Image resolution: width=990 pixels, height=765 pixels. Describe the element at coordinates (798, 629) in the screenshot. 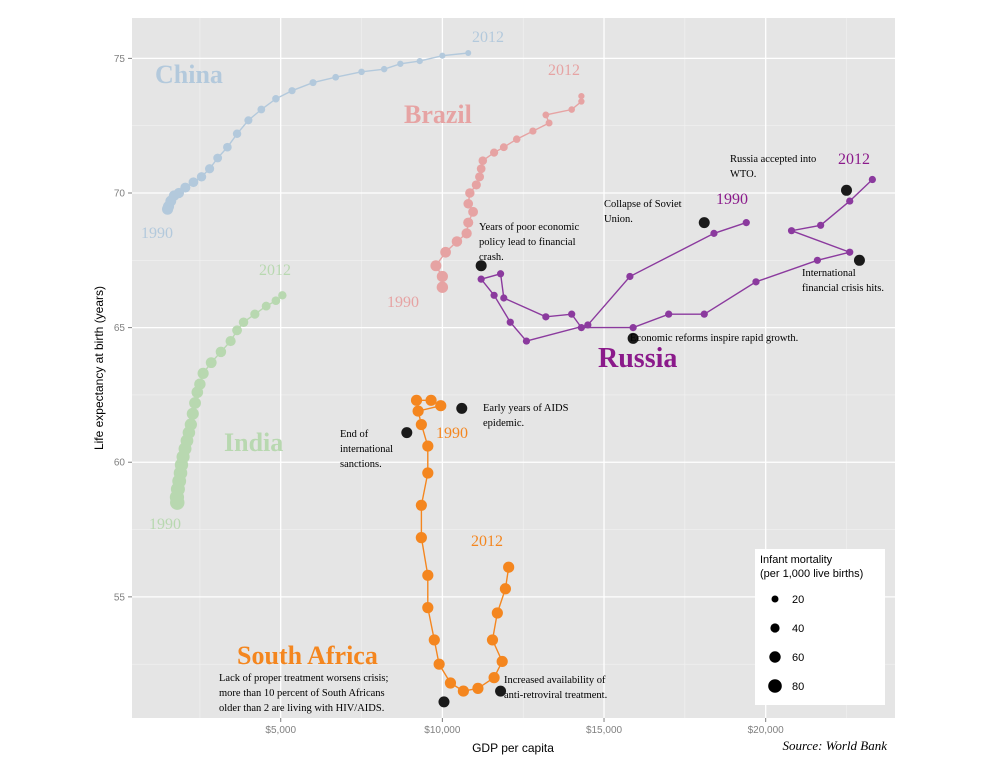

I see `legend-label-40: 40` at that location.